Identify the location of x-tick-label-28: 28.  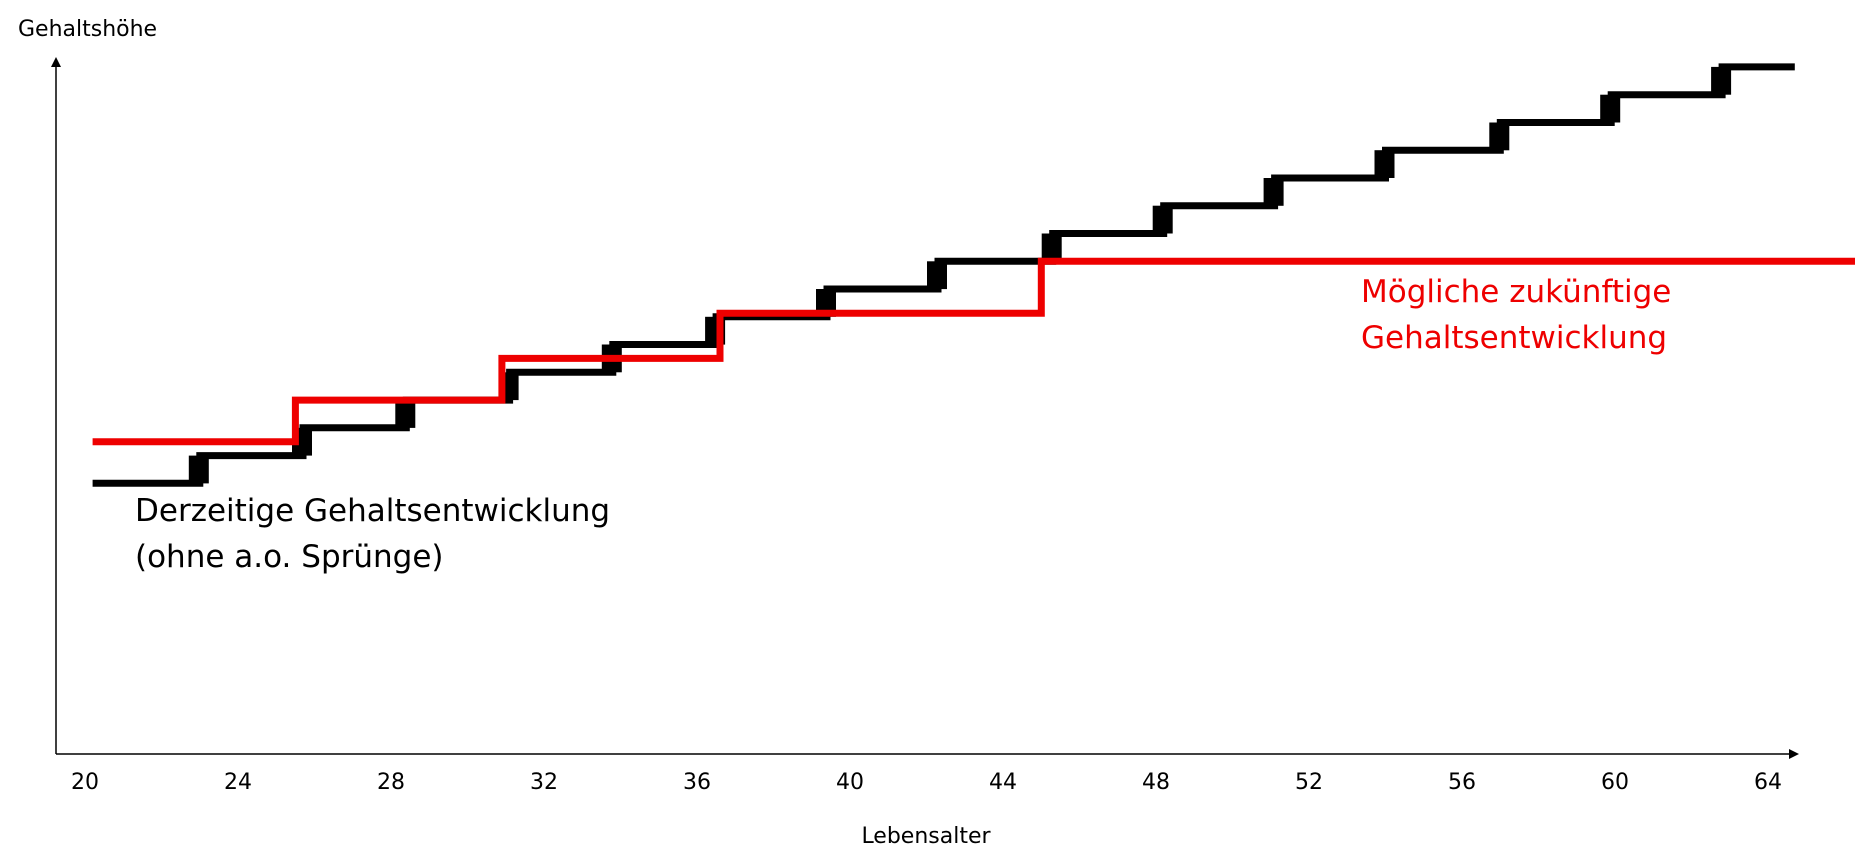
(391, 782).